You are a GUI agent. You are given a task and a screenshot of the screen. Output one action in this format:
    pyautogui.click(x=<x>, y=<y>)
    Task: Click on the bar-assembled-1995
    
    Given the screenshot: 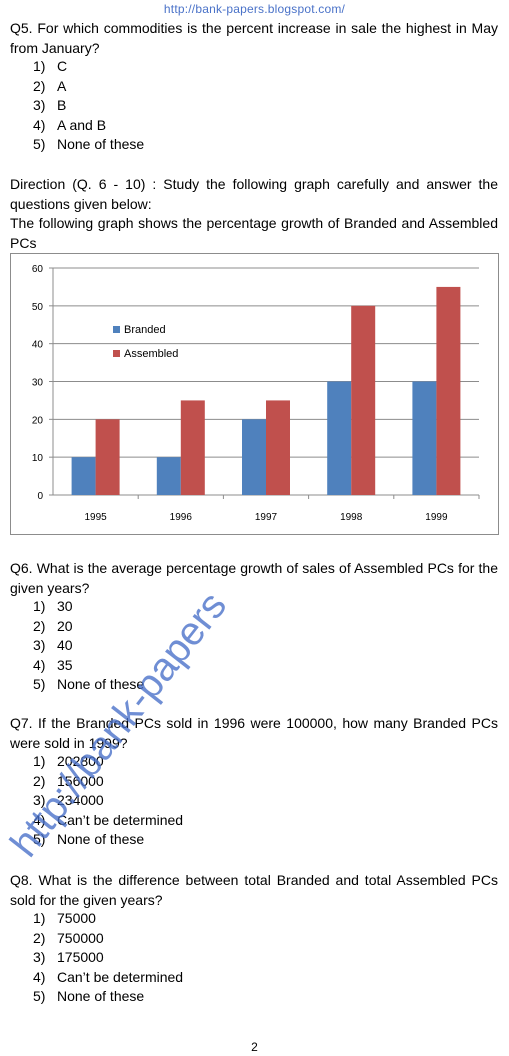 What is the action you would take?
    pyautogui.click(x=107, y=457)
    